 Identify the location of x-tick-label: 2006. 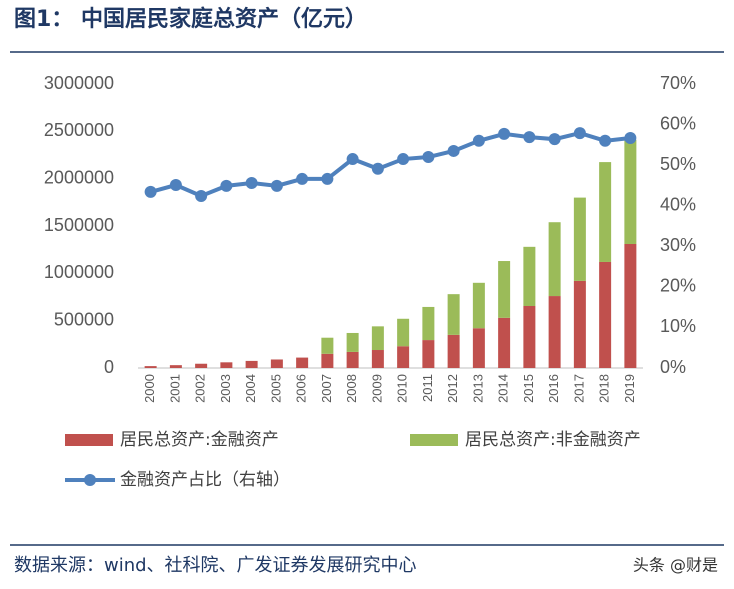
(301, 388).